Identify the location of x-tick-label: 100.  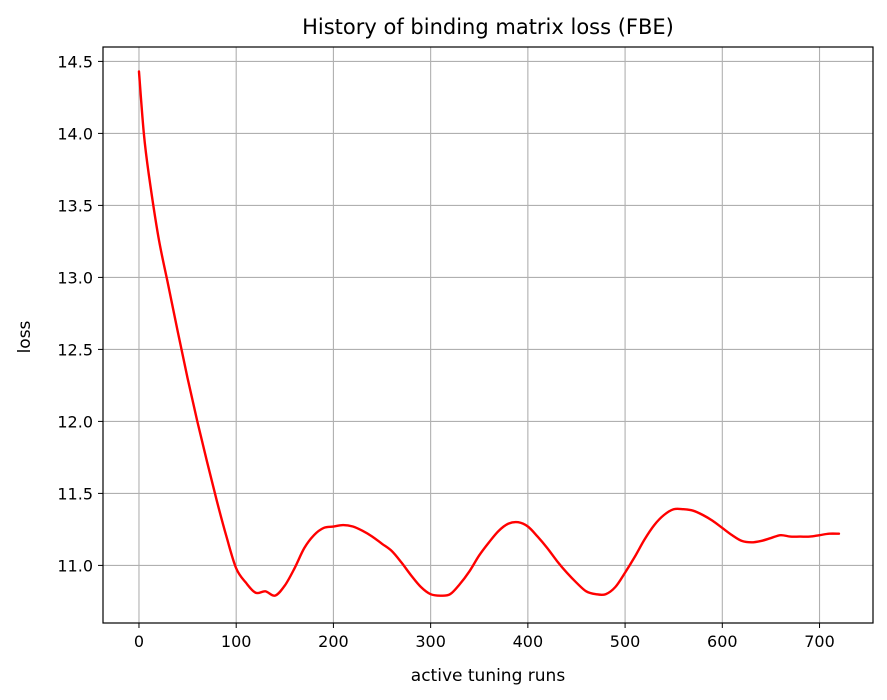
(236, 641).